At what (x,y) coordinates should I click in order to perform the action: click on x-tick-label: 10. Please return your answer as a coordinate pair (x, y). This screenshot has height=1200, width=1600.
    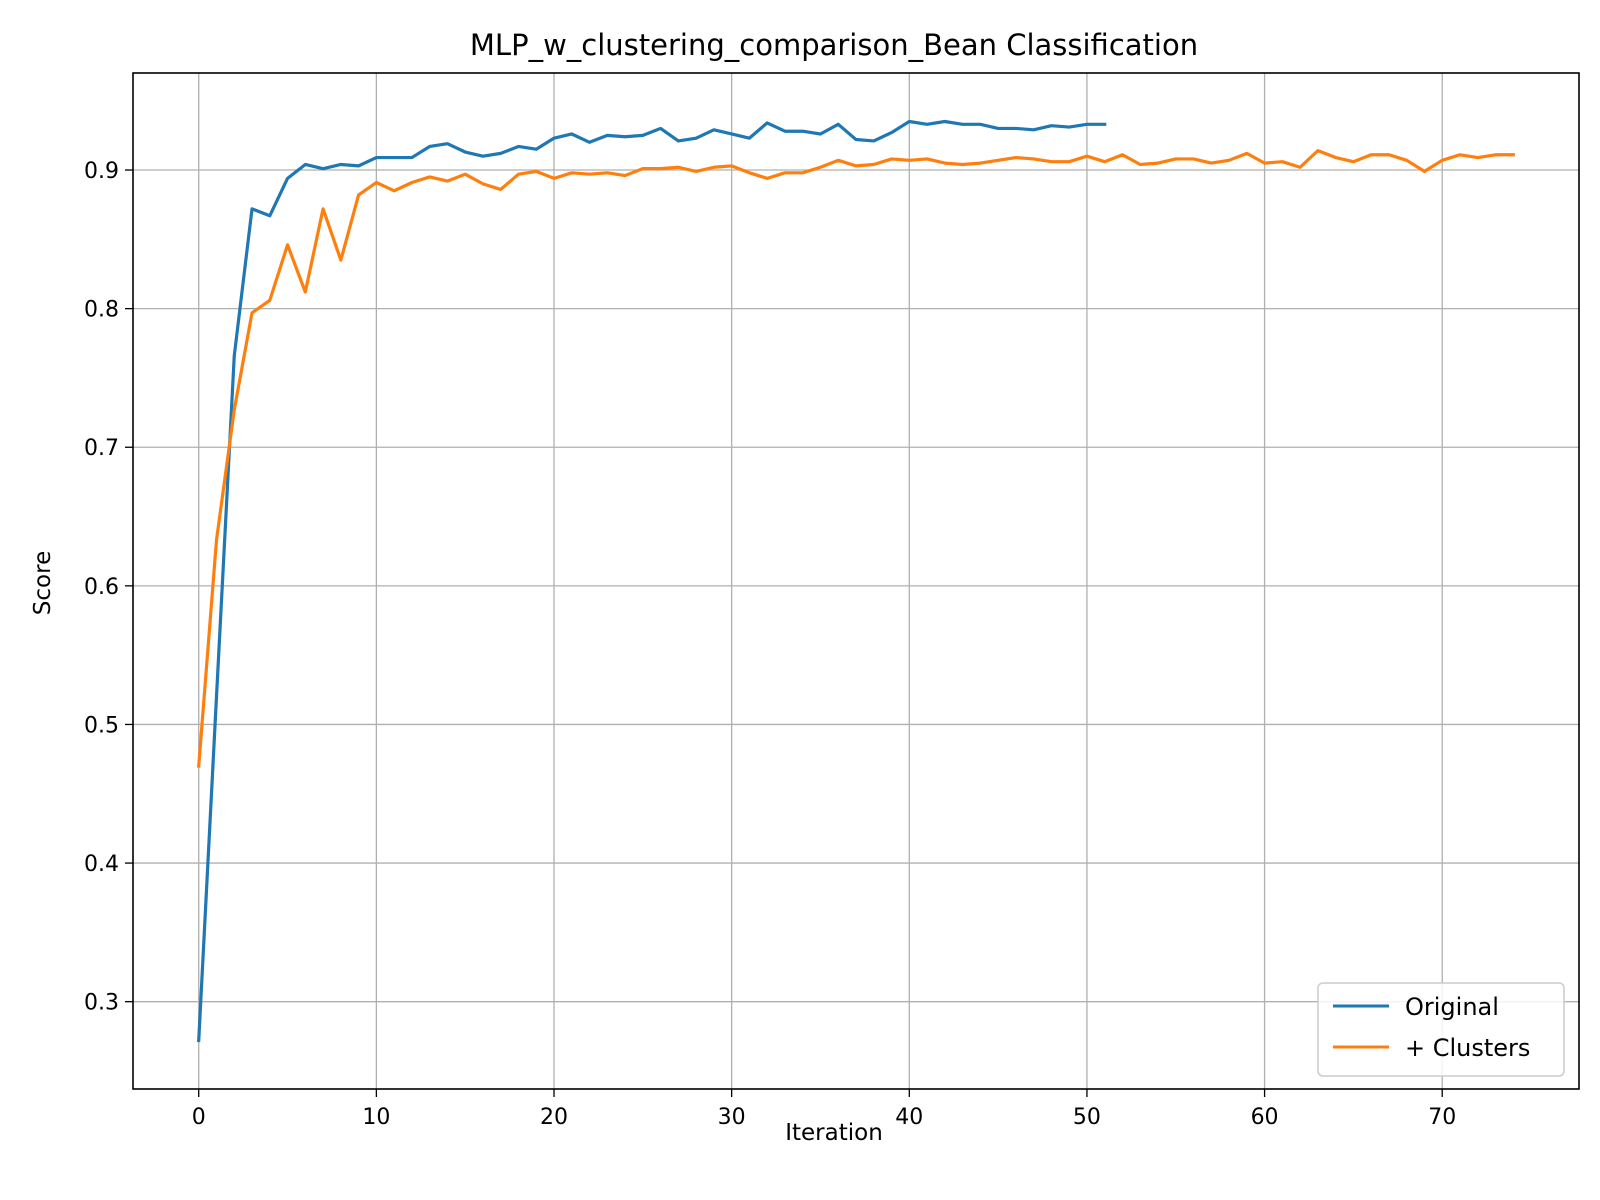
    Looking at the image, I should click on (376, 1117).